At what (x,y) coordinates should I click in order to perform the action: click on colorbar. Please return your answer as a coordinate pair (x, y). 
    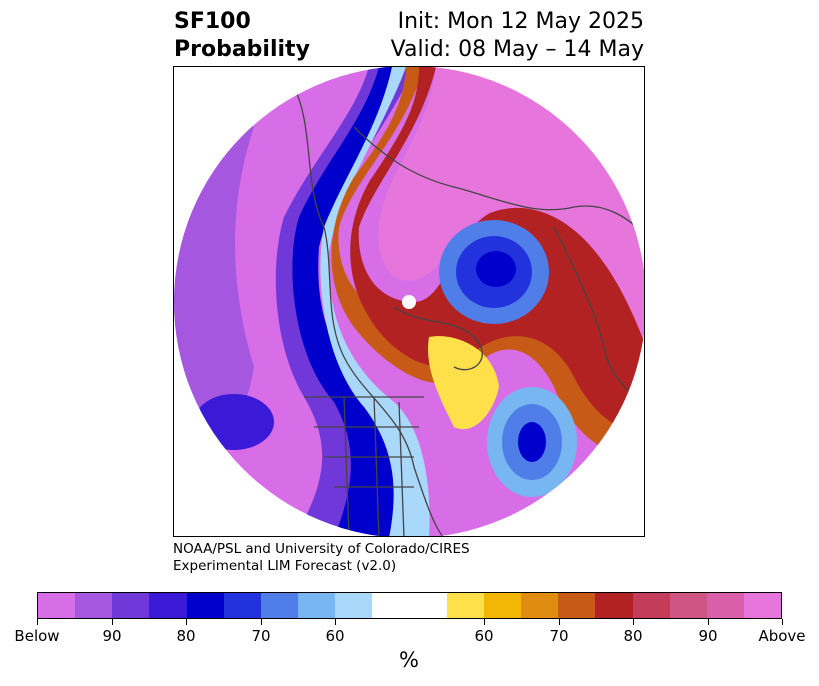
    Looking at the image, I should click on (409, 605).